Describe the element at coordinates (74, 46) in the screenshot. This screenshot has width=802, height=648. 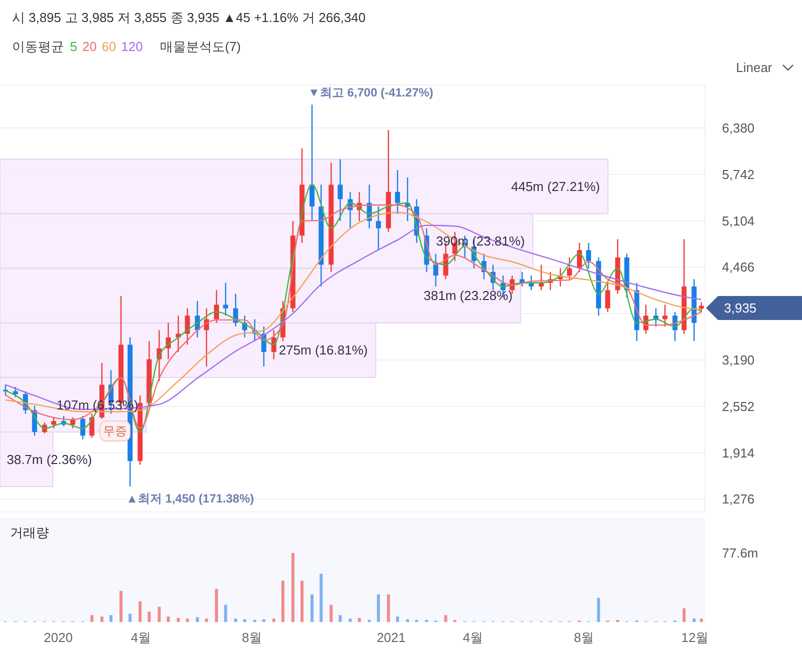
I see `text: 5` at that location.